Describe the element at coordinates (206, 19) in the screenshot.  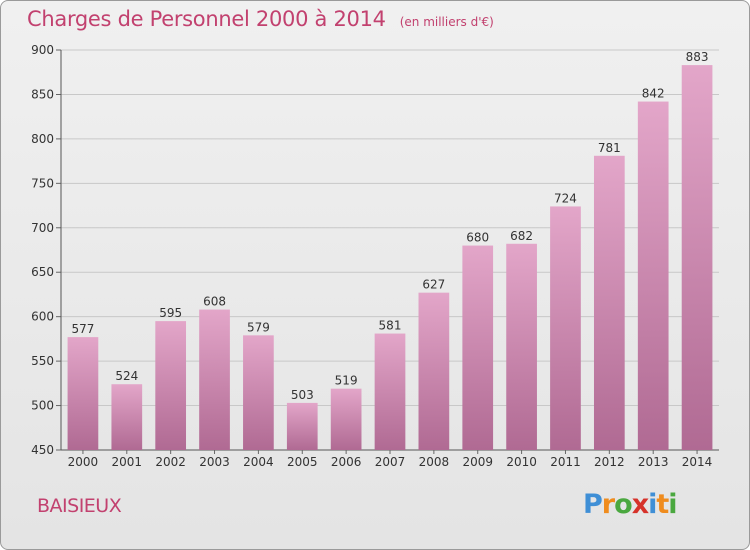
I see `title-text: Charges de Personnel 2000 à 2014` at that location.